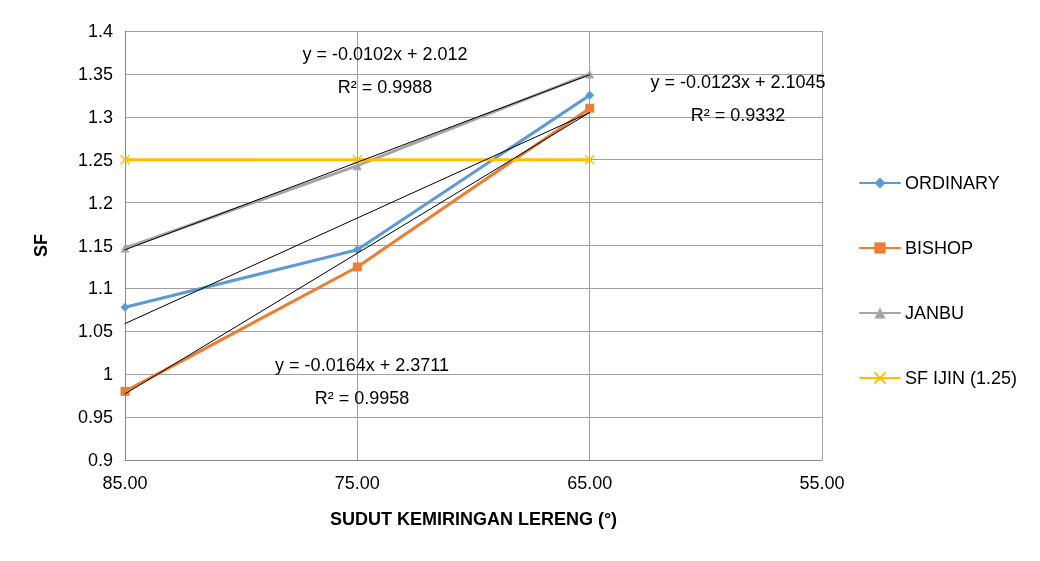  I want to click on y-tick-label: 1.05, so click(95, 331).